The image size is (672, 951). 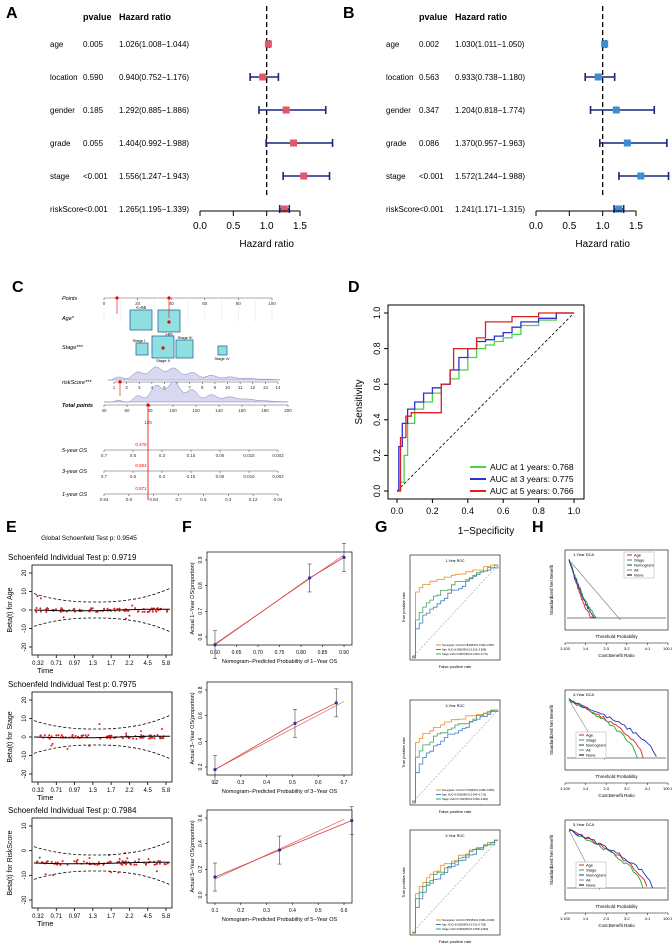 What do you see at coordinates (266, 244) in the screenshot?
I see `x-axis-label: Hazard ratio` at bounding box center [266, 244].